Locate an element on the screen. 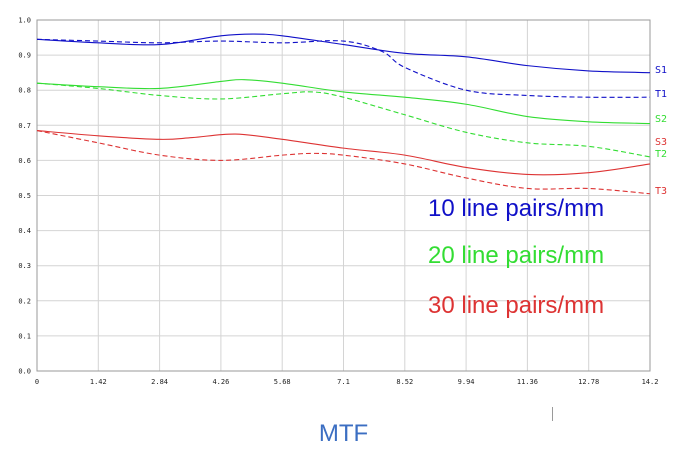 The image size is (687, 457). series-label-s3: S3 is located at coordinates (661, 142).